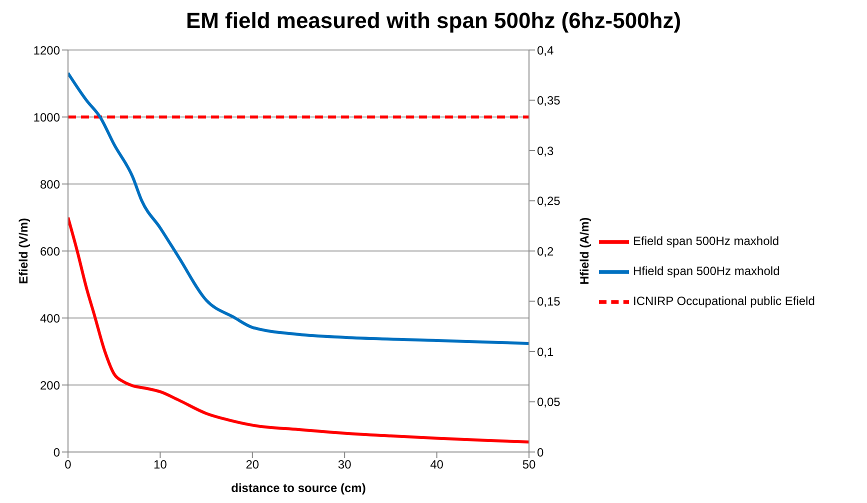  Describe the element at coordinates (545, 351) in the screenshot. I see `y2-tick-label: 0,1` at that location.